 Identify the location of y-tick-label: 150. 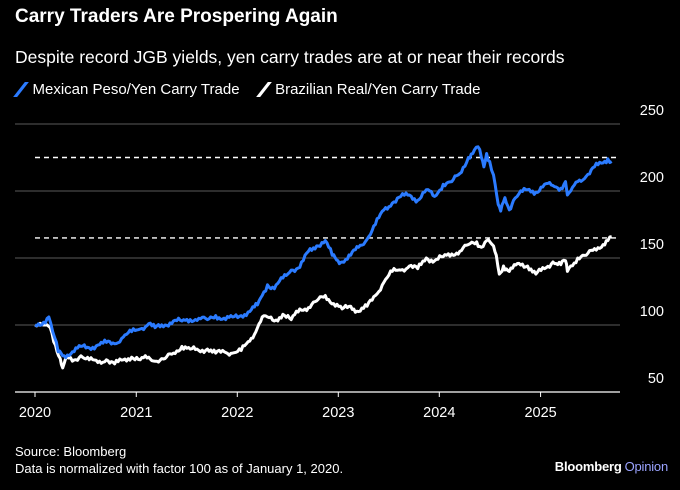
(652, 245).